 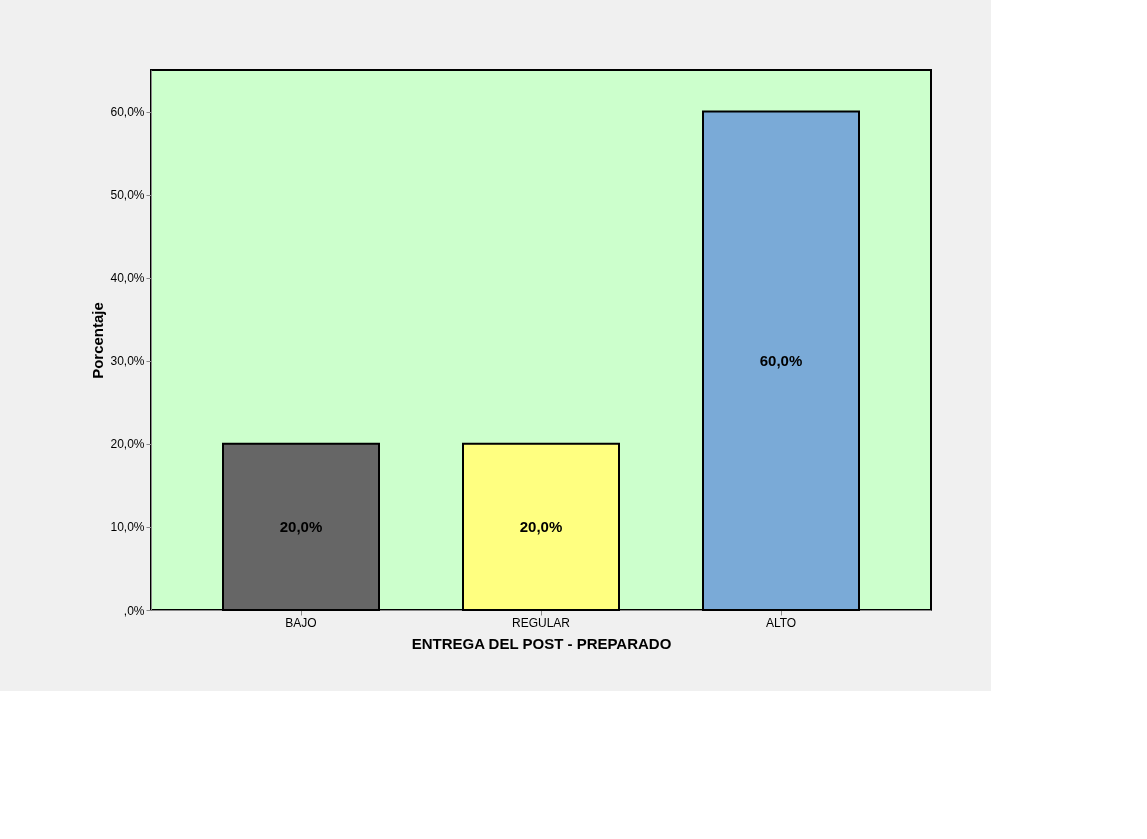 I want to click on x-tick-label: BAJO, so click(x=301, y=622).